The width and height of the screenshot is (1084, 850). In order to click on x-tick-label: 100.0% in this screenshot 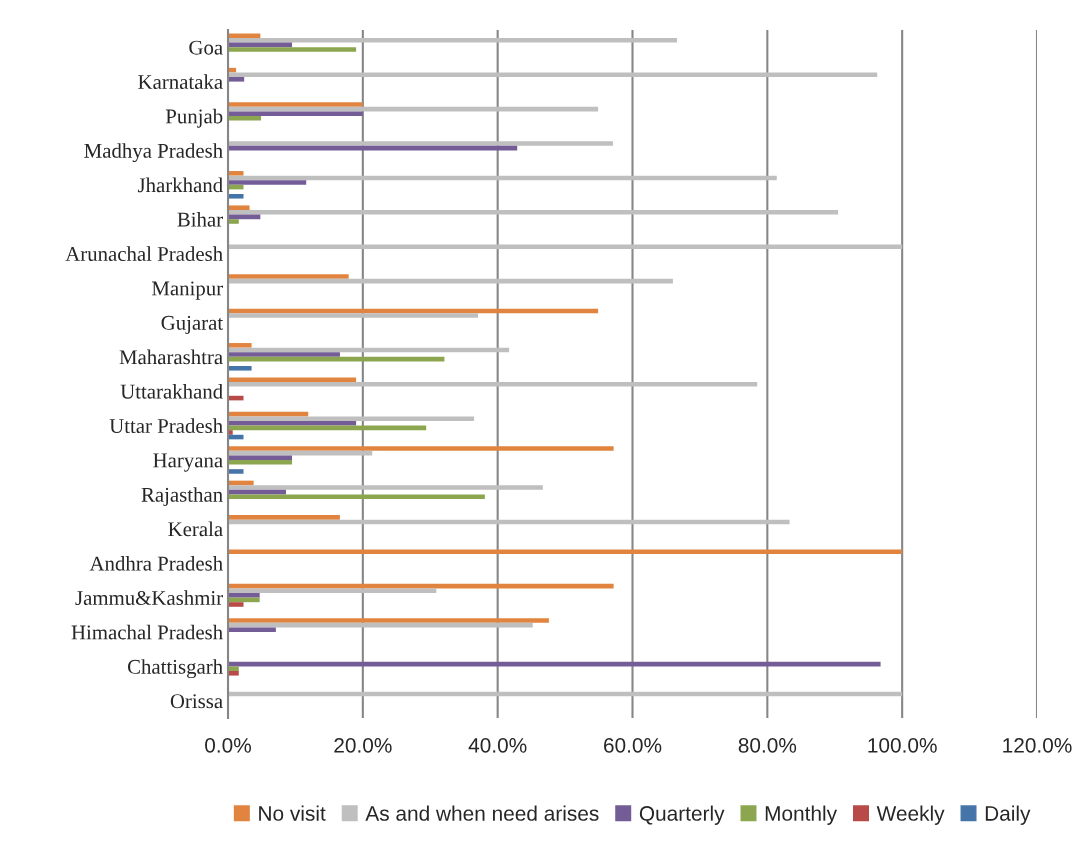, I will do `click(902, 745)`.